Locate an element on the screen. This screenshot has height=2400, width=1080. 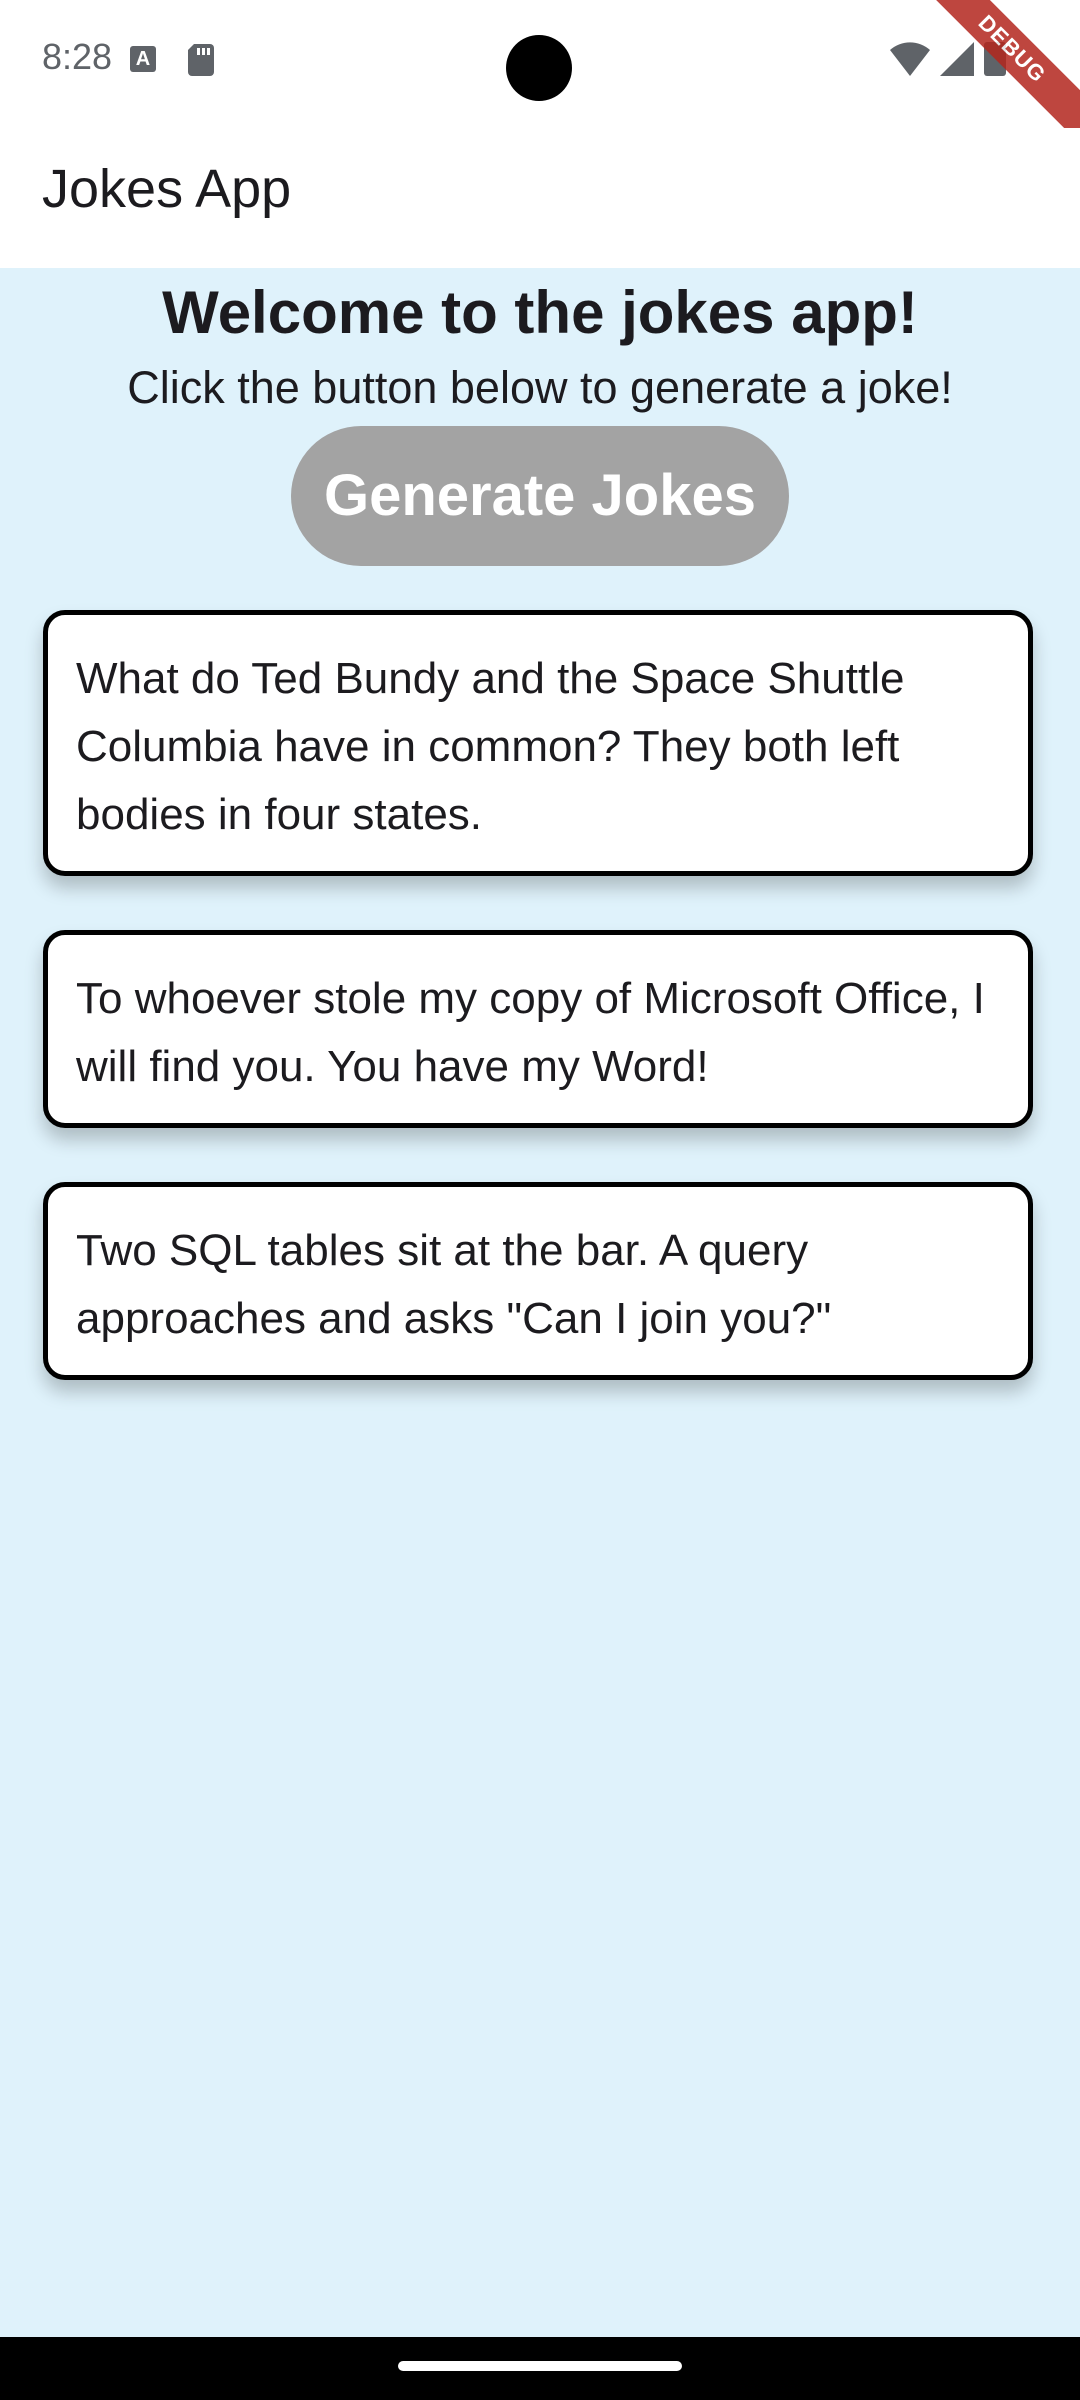
keyboard-a-icon: A is located at coordinates (143, 59).